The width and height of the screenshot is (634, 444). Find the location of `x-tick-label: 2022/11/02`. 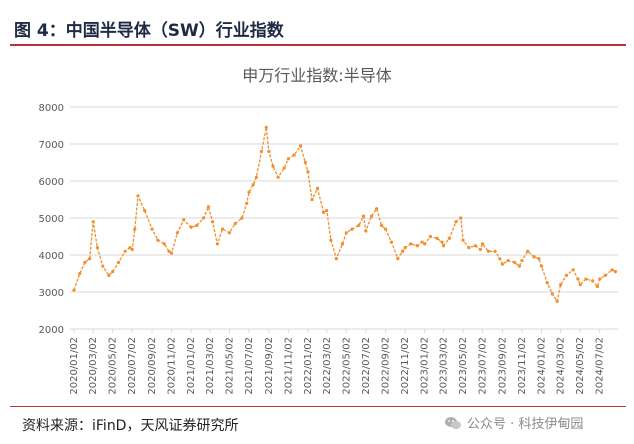

x-tick-label: 2022/11/02 is located at coordinates (405, 366).